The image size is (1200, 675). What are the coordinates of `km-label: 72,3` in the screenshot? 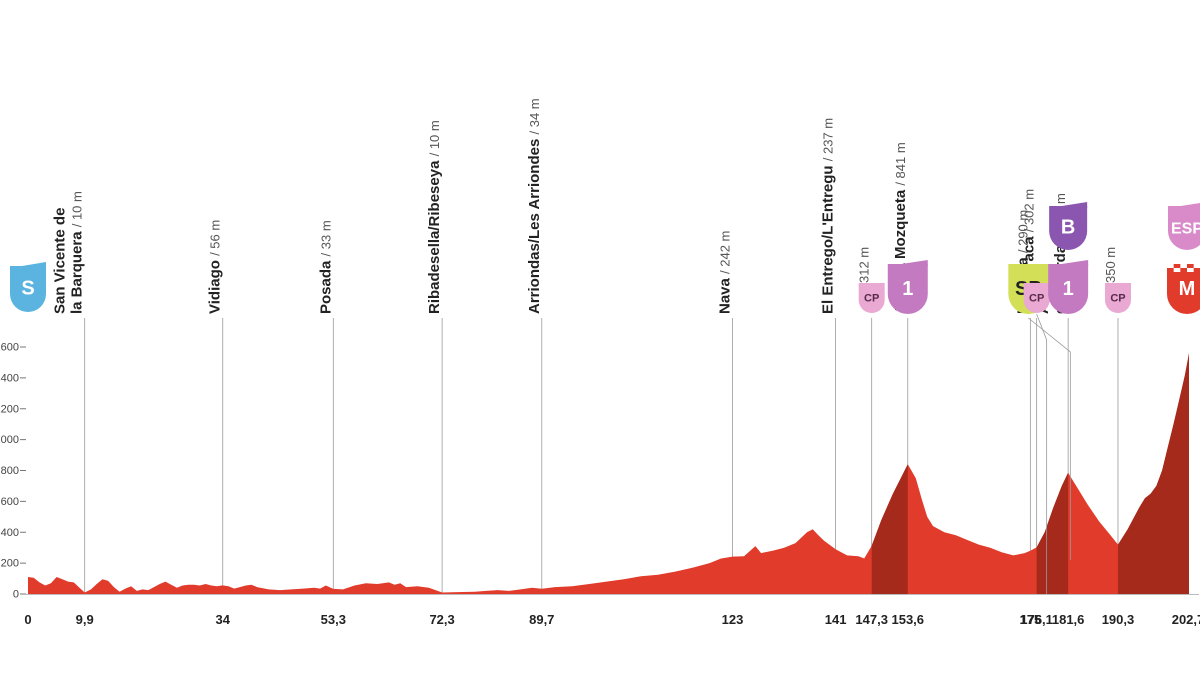 It's located at (441, 619).